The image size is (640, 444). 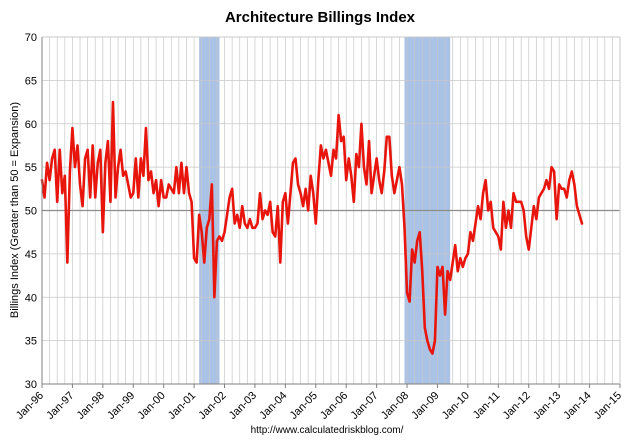 What do you see at coordinates (30, 406) in the screenshot?
I see `x-tick-label: Jan-96` at bounding box center [30, 406].